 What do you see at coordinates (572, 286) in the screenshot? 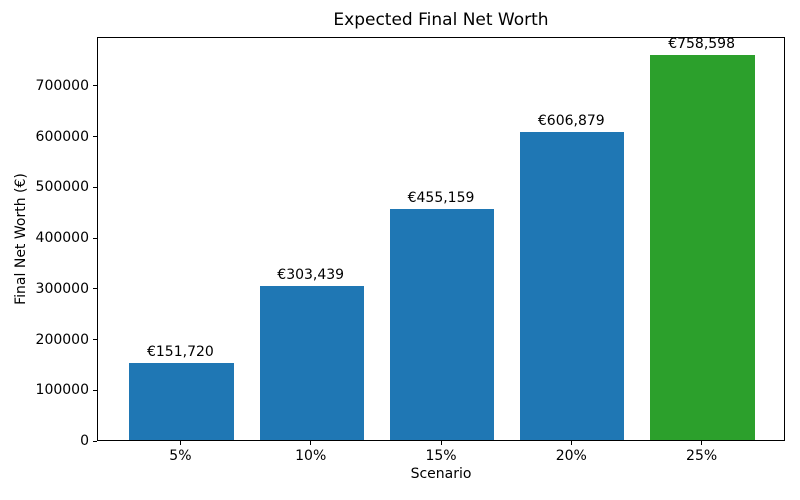
I see `bar-20%` at bounding box center [572, 286].